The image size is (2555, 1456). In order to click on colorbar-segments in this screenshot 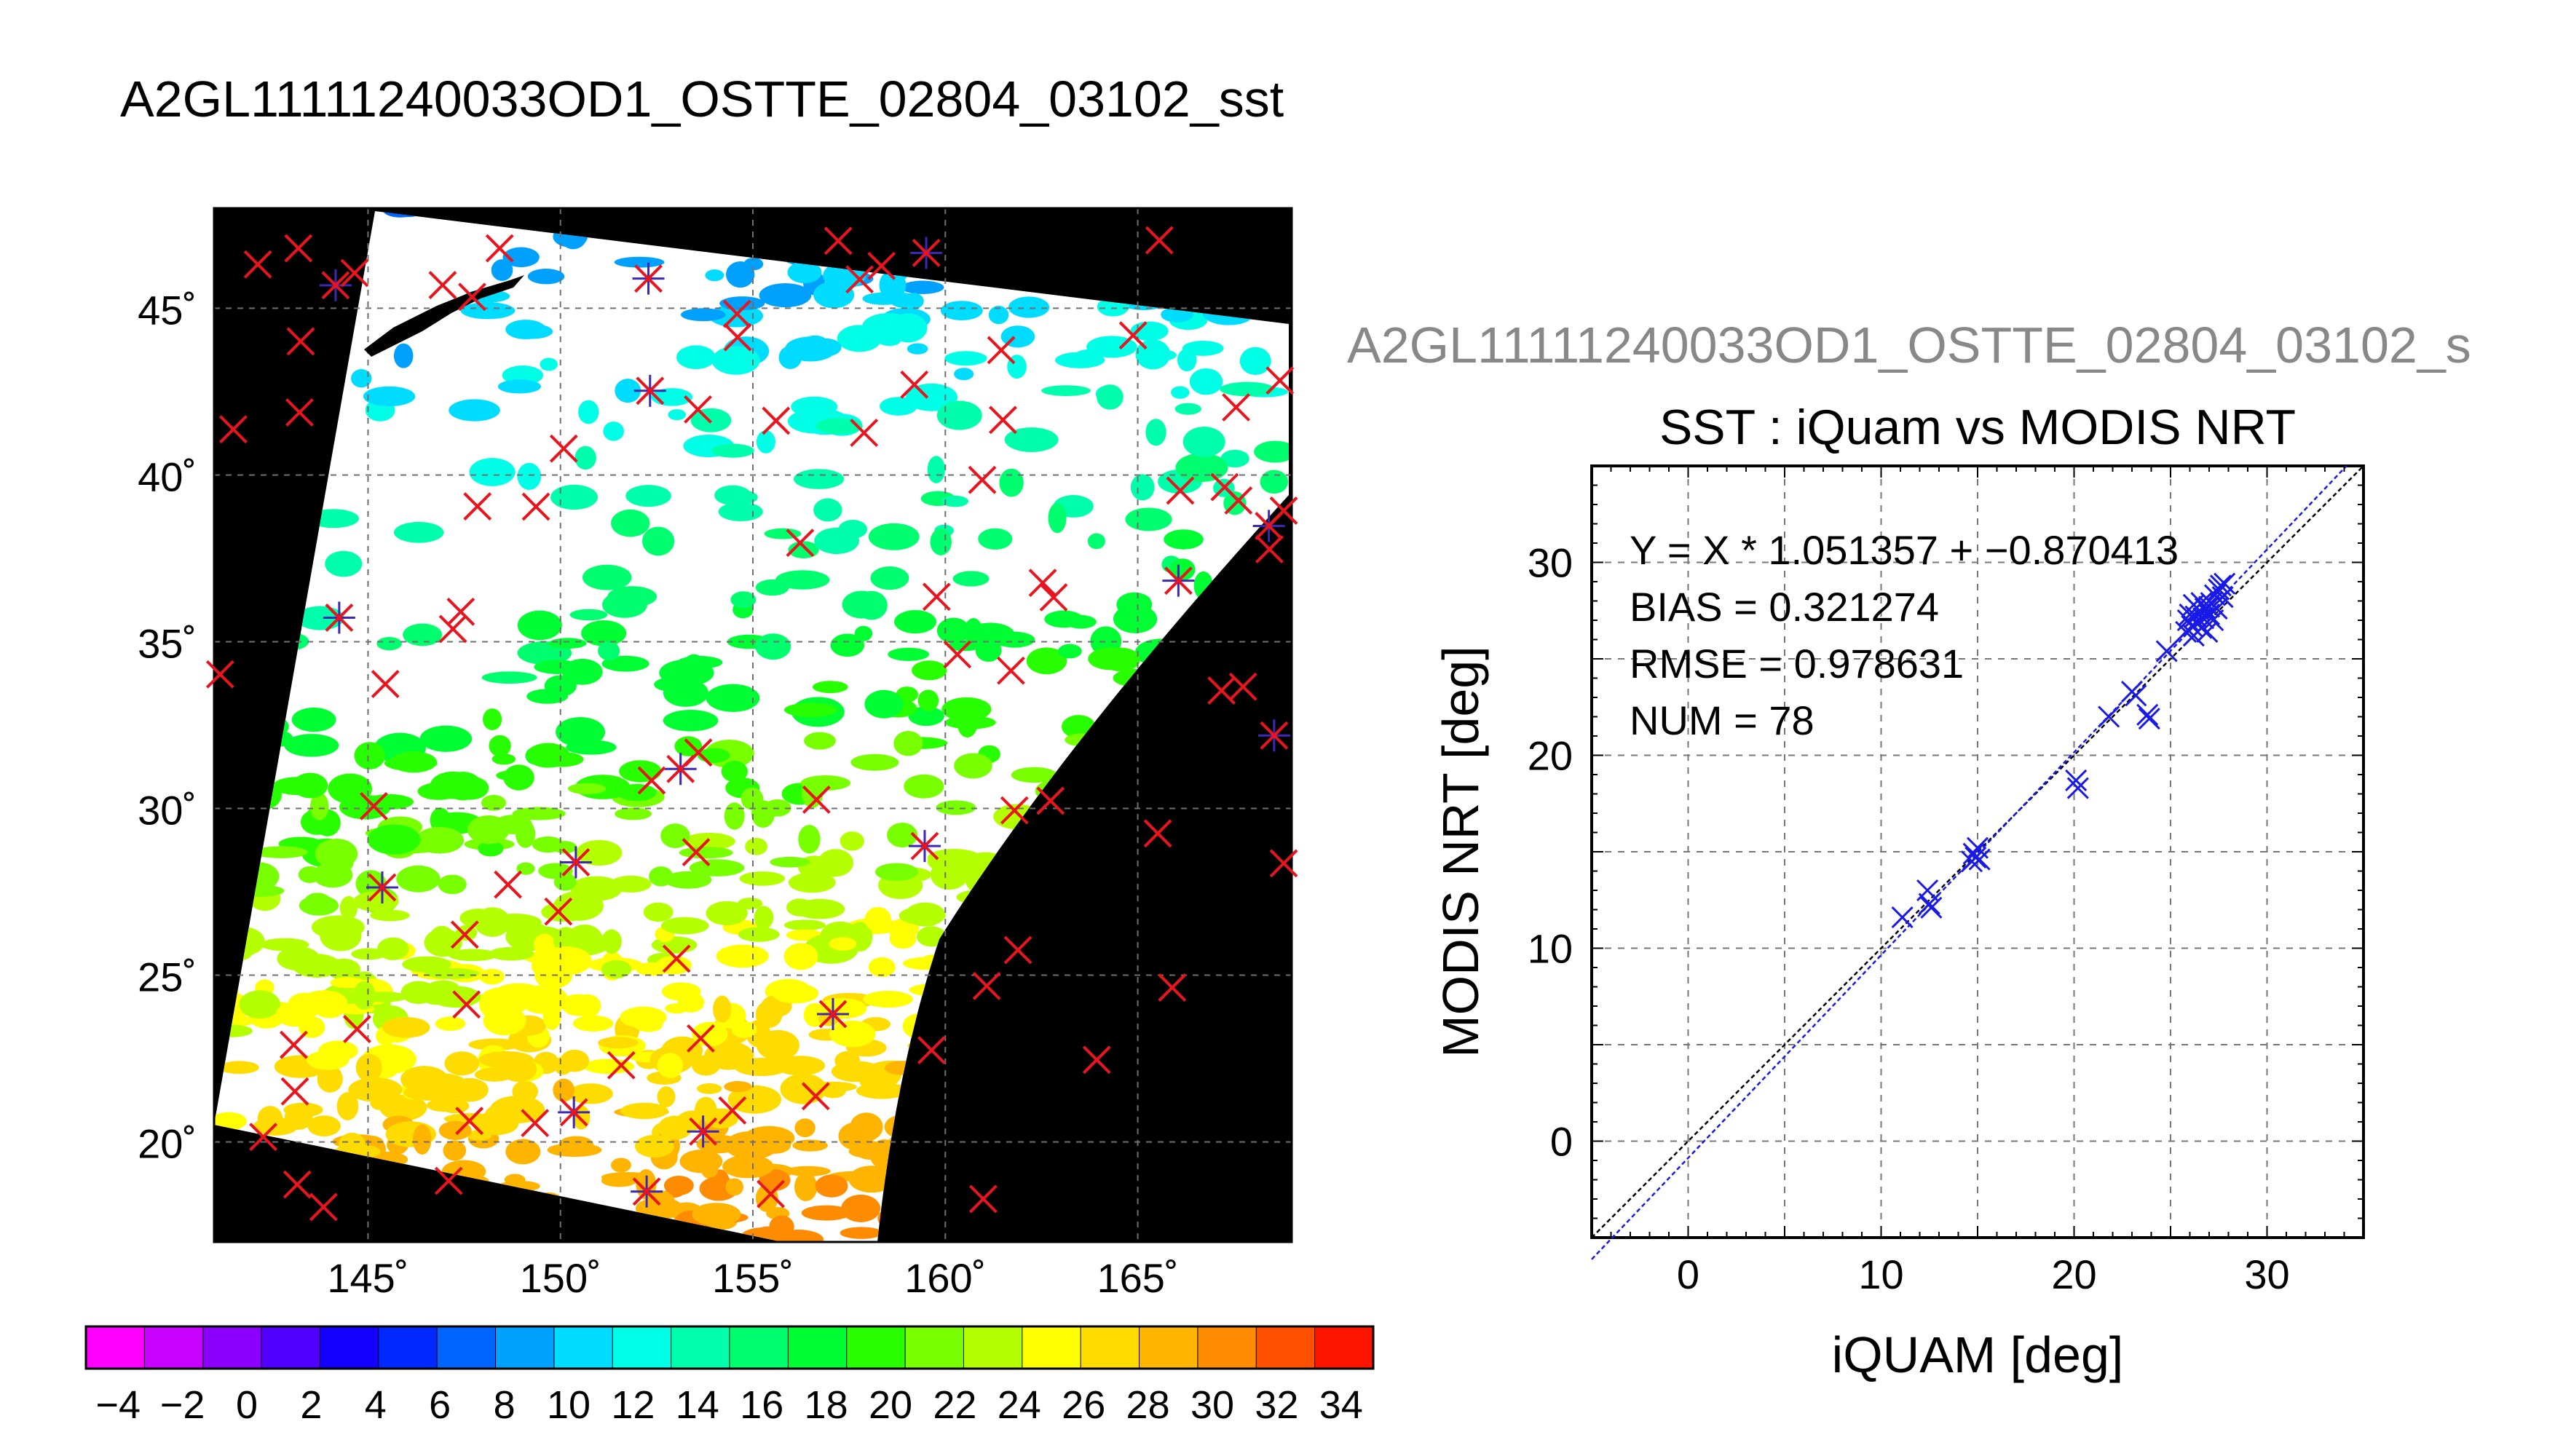, I will do `click(730, 1347)`.